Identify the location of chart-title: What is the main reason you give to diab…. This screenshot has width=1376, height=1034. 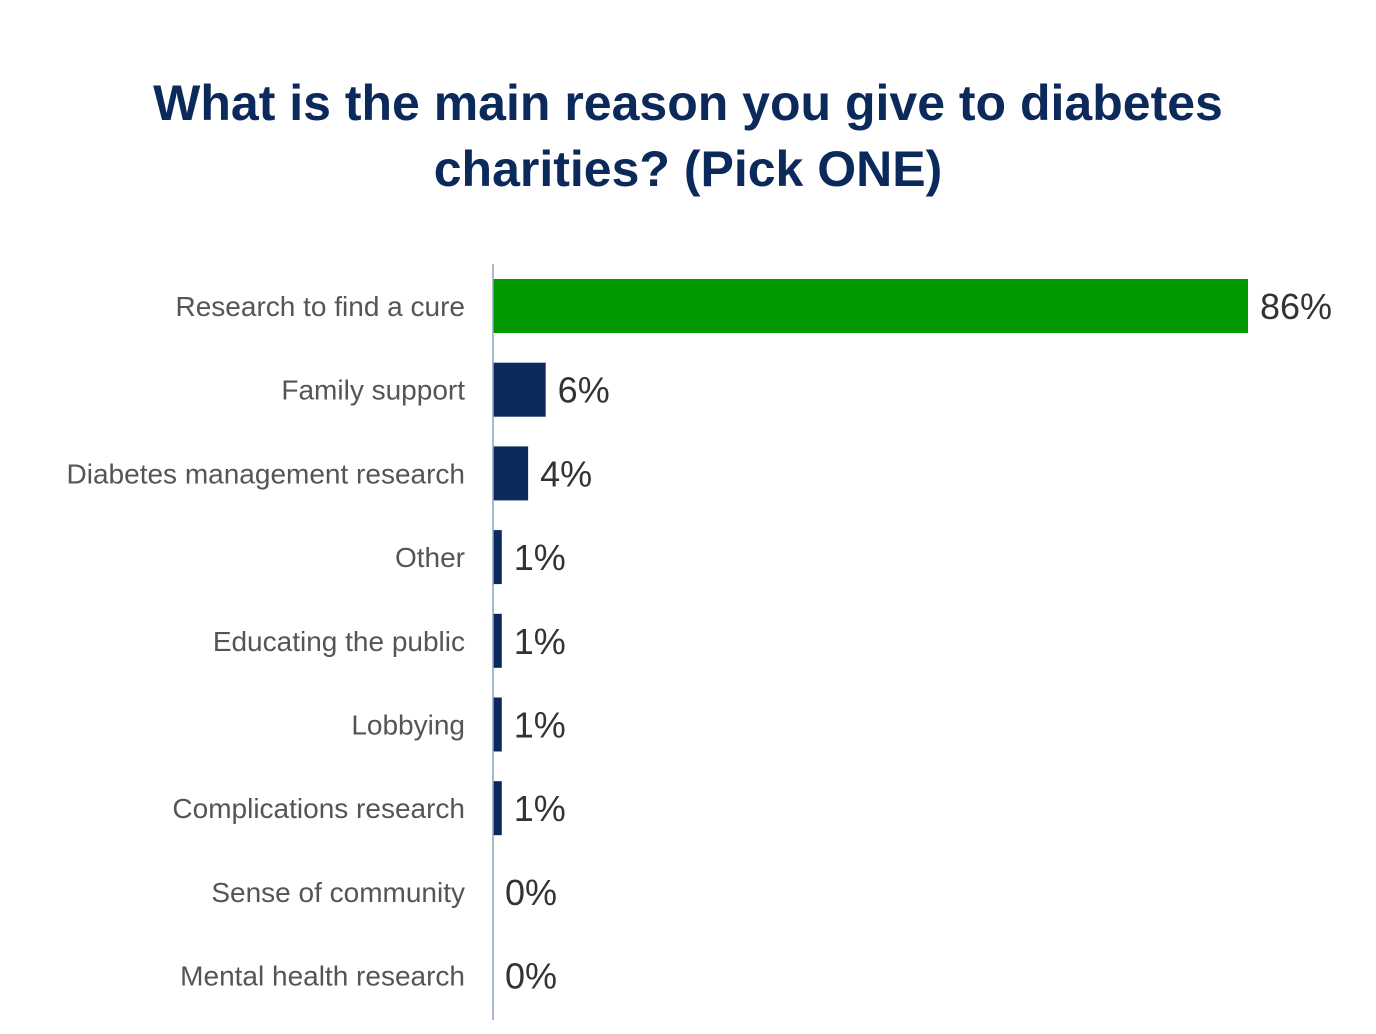
(688, 136).